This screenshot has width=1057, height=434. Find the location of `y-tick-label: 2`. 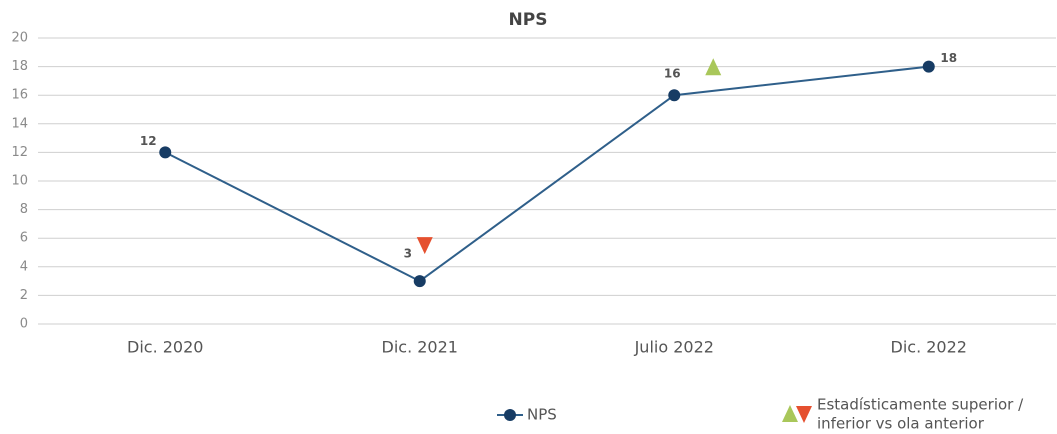

y-tick-label: 2 is located at coordinates (24, 295).